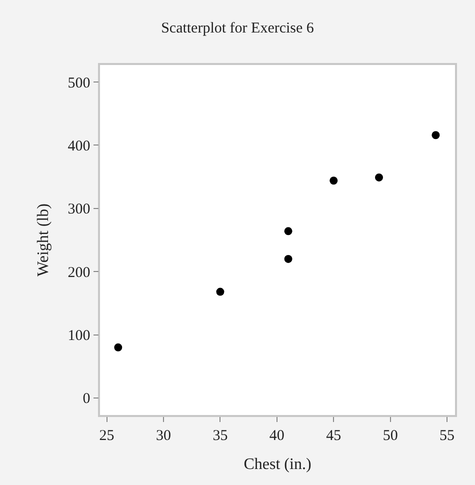  What do you see at coordinates (164, 436) in the screenshot?
I see `x-tick-label: 30` at bounding box center [164, 436].